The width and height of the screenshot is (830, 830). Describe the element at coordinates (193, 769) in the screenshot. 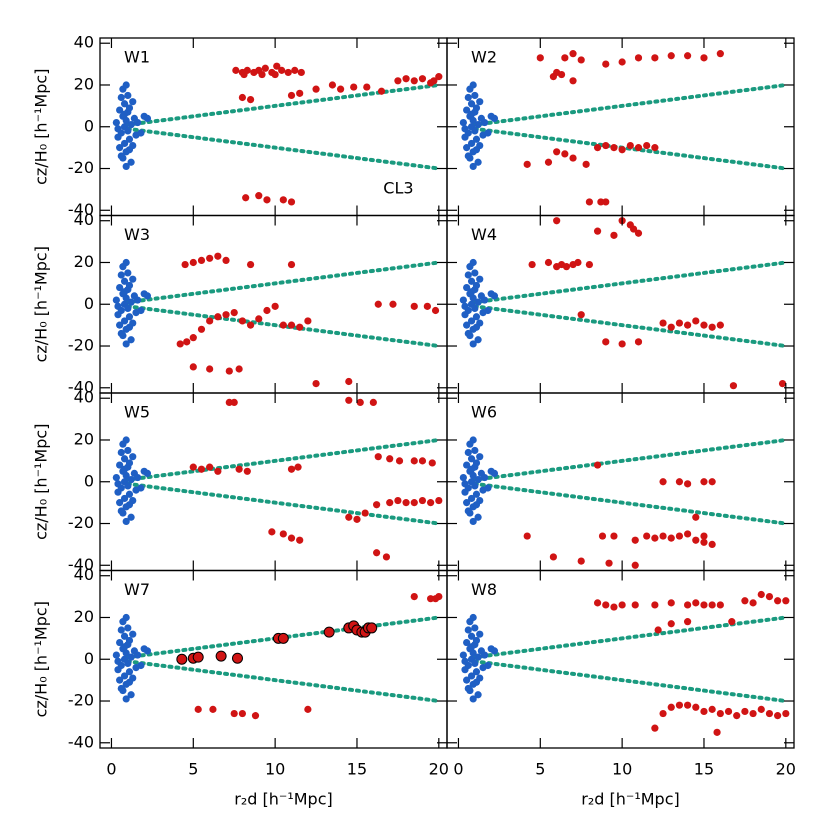

I see `x-tick-label: 5` at that location.